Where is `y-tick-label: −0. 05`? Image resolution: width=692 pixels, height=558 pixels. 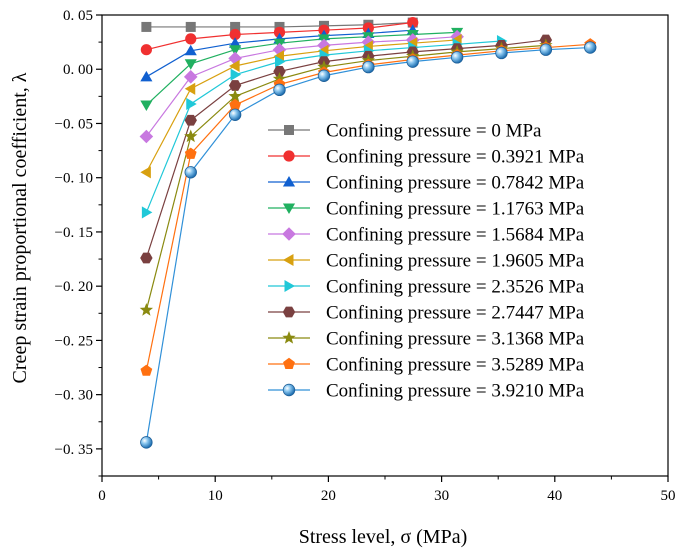 y-tick-label: −0. 05 is located at coordinates (74, 124).